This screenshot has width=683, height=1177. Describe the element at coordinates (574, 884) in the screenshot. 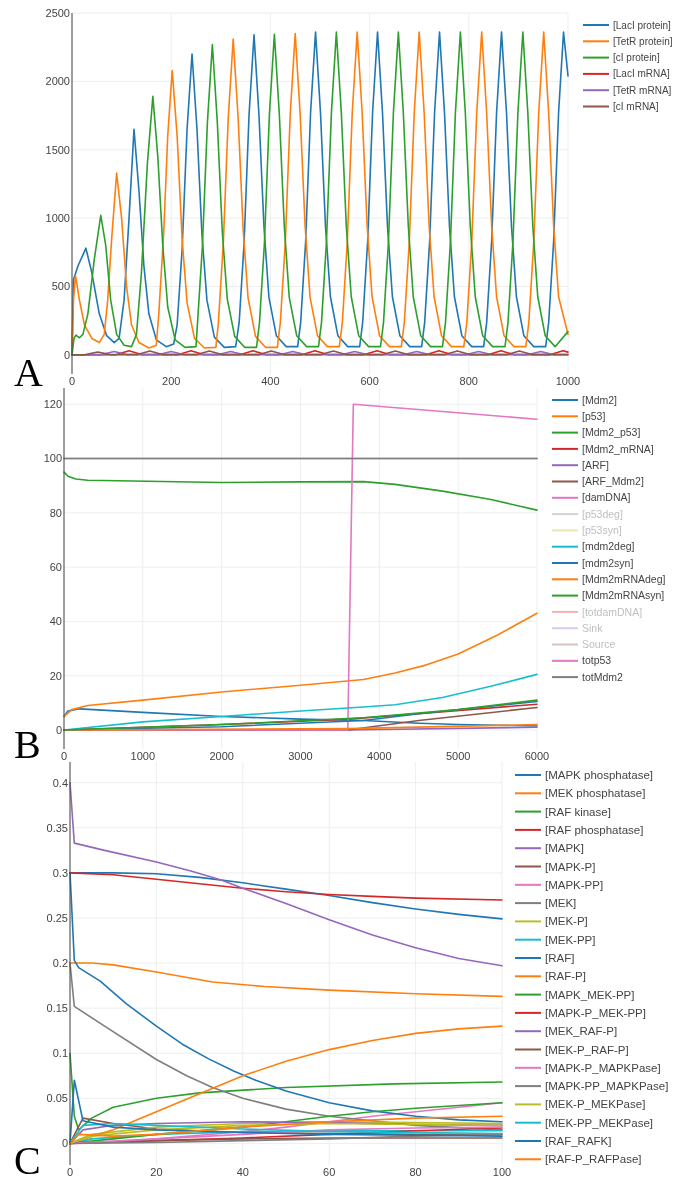

I see `legend-label: [MAPK-PP]` at that location.